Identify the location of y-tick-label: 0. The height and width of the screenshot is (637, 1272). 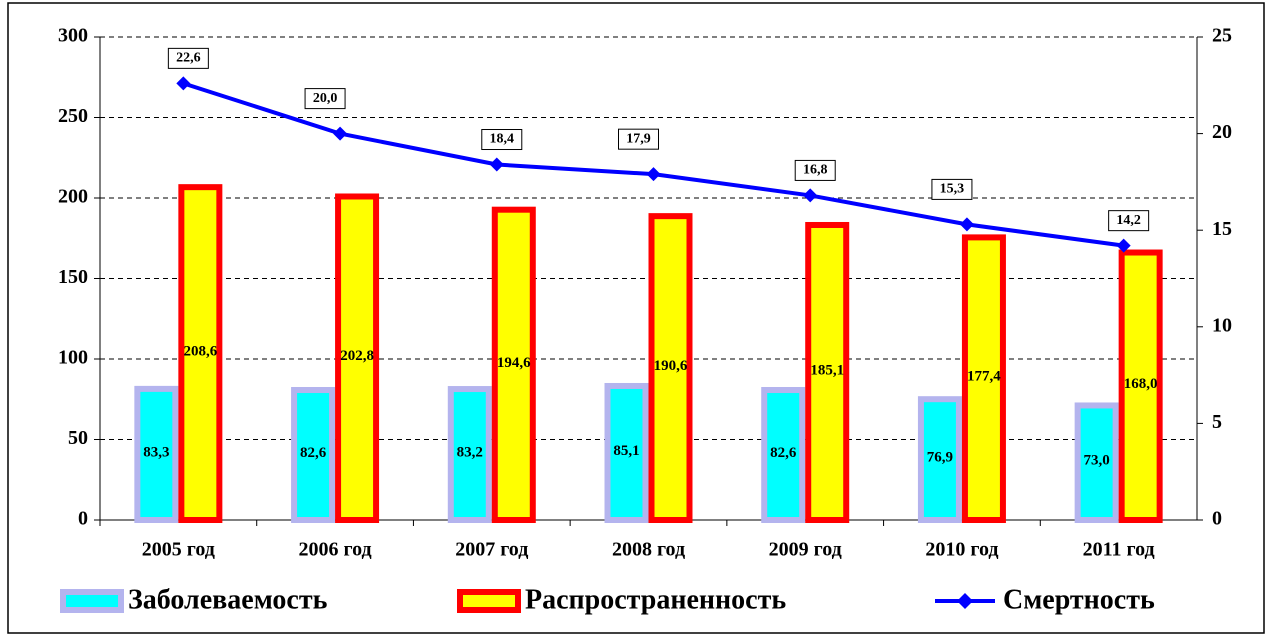
(83, 519).